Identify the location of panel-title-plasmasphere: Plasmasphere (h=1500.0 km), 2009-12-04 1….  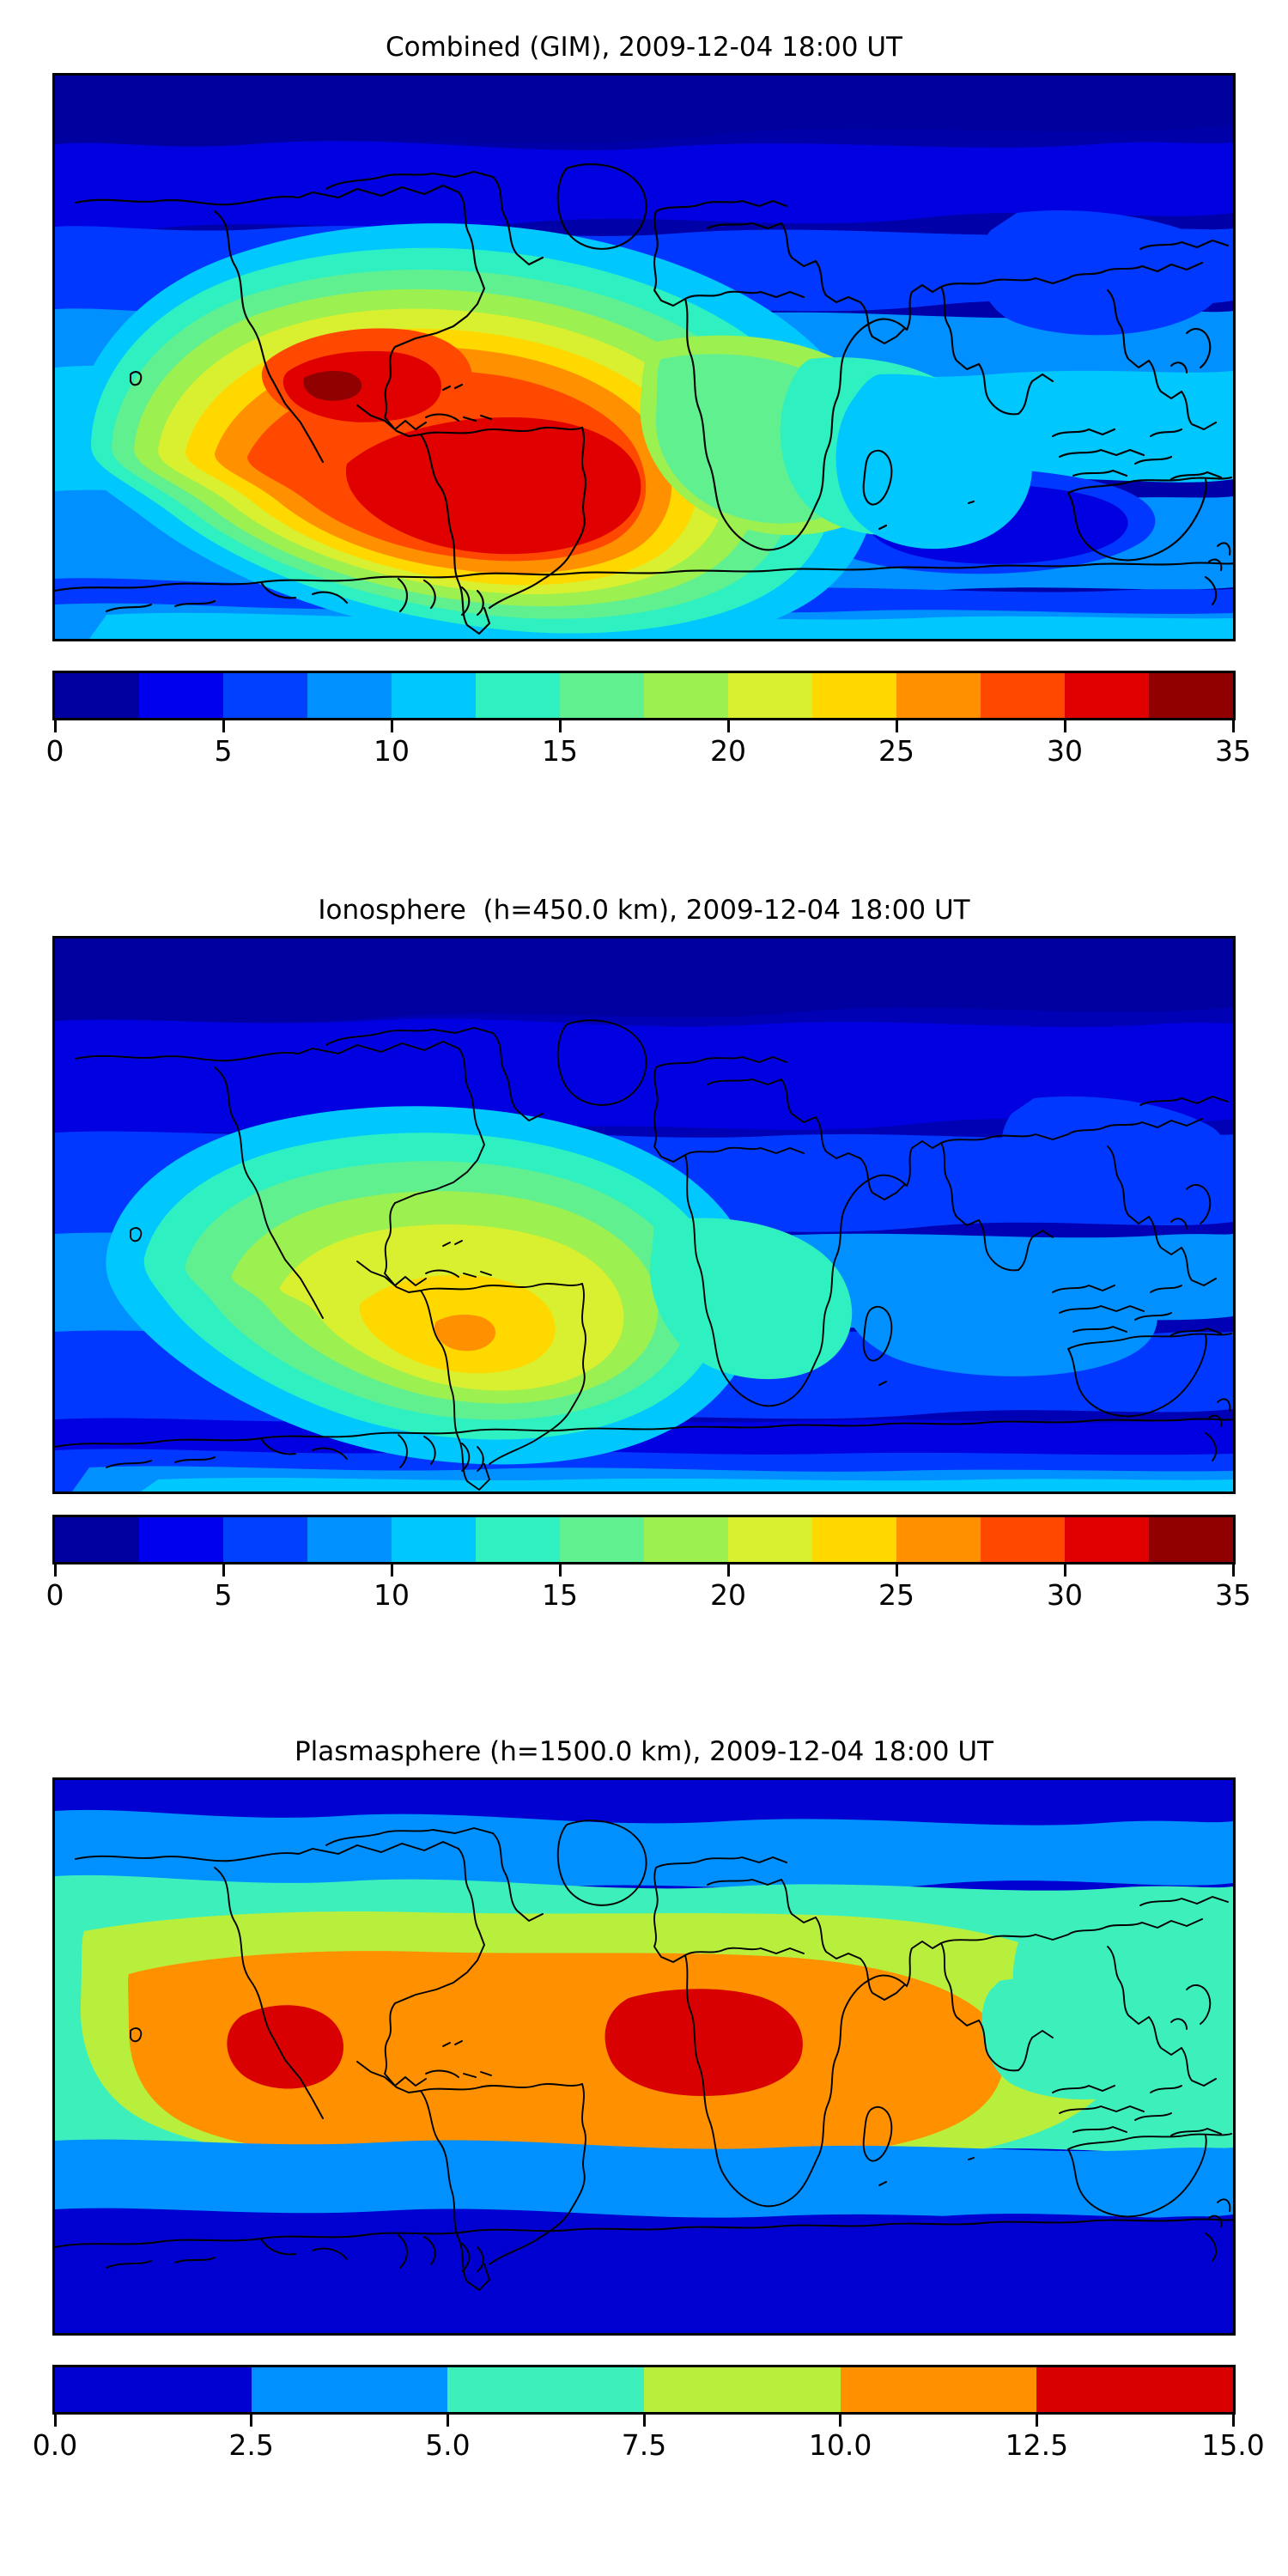
(643, 1751).